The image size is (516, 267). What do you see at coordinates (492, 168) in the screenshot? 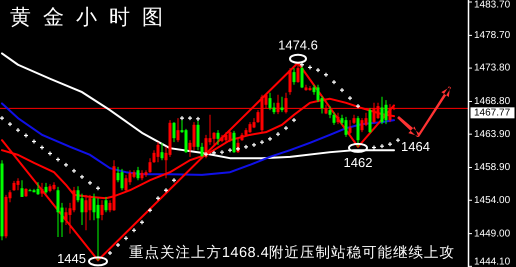
I see `y-tick-label: 1458.90` at bounding box center [492, 168].